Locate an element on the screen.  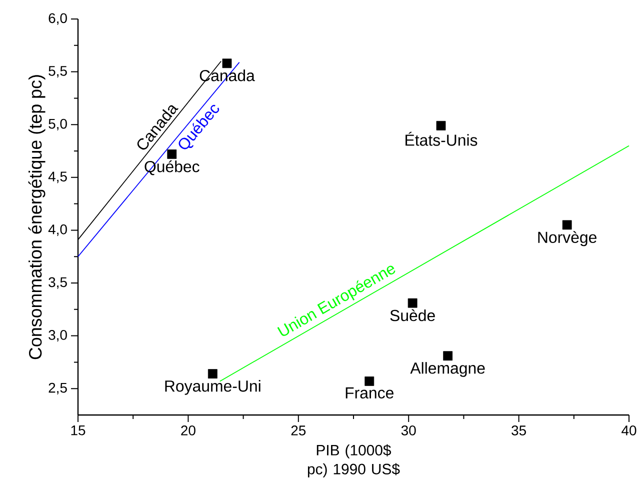
y-tick-label: 5,0 is located at coordinates (57, 124).